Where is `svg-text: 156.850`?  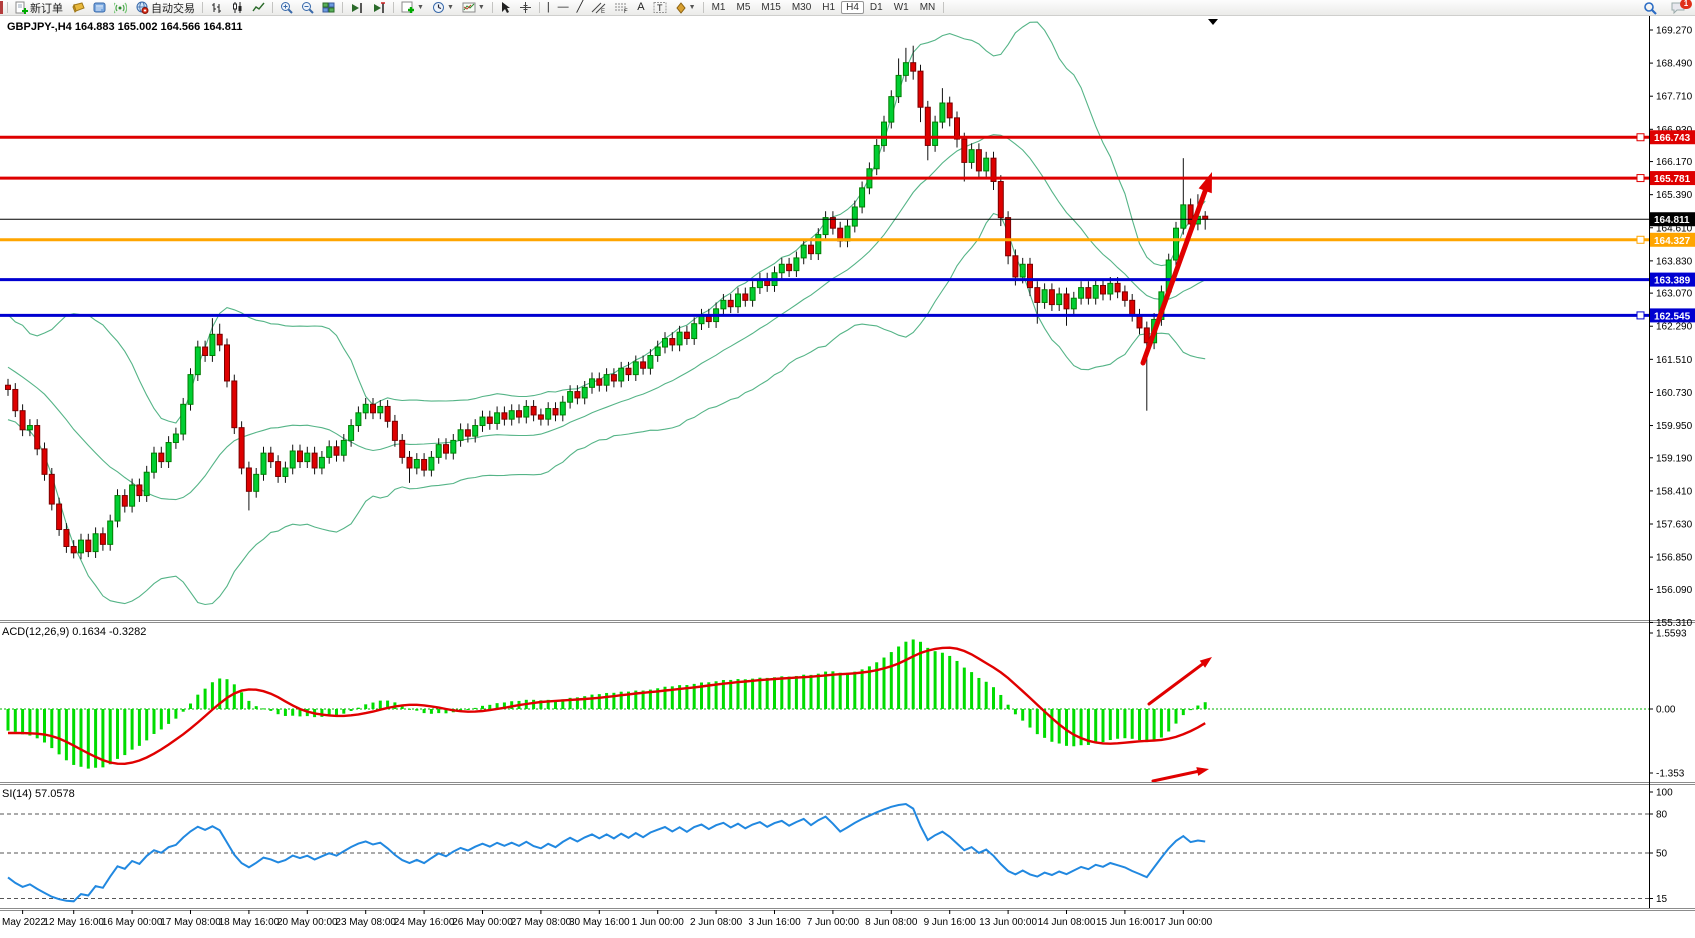
svg-text: 156.850 is located at coordinates (1674, 558).